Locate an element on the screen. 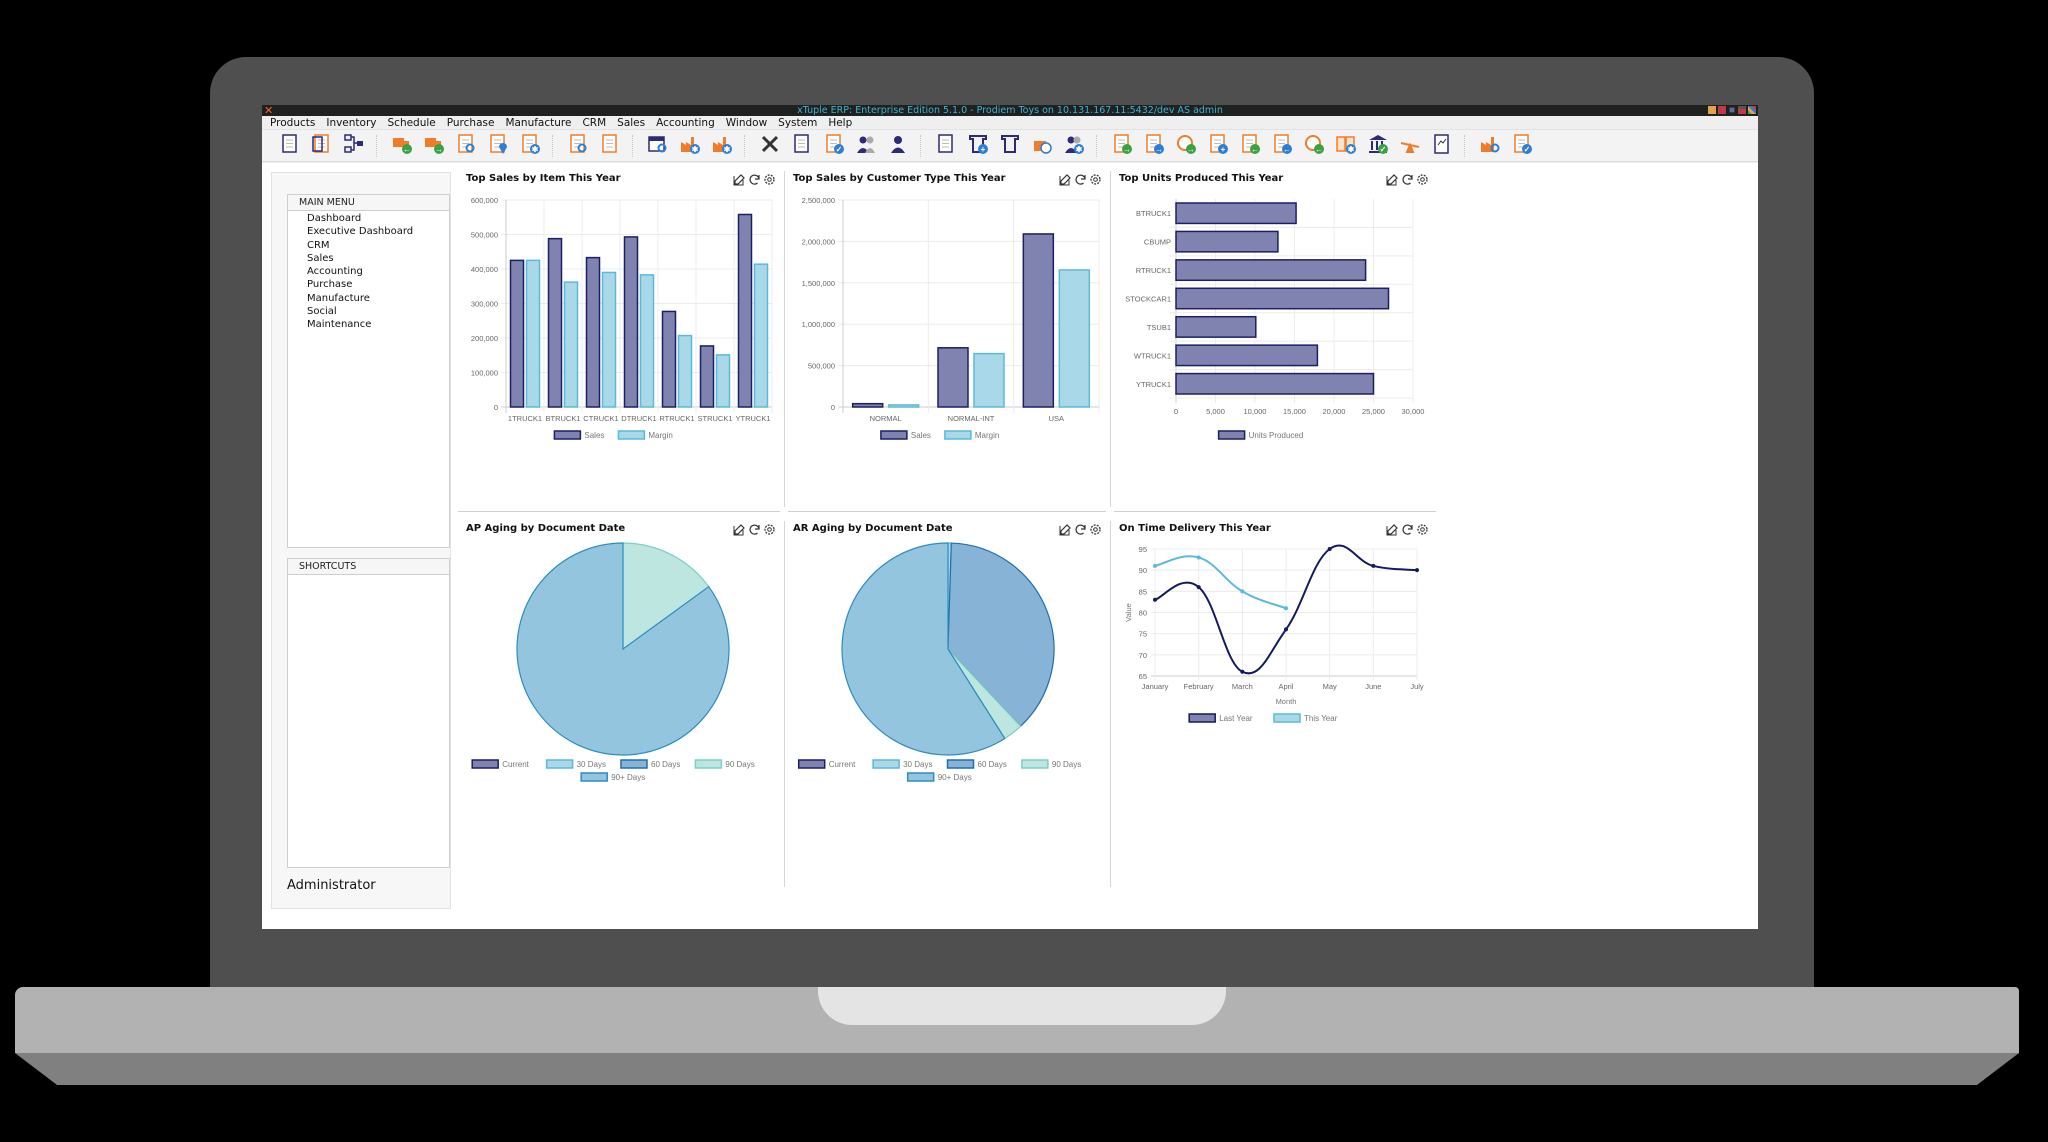 The height and width of the screenshot is (1142, 2048). bar-margin-ctruck1 is located at coordinates (609, 339).